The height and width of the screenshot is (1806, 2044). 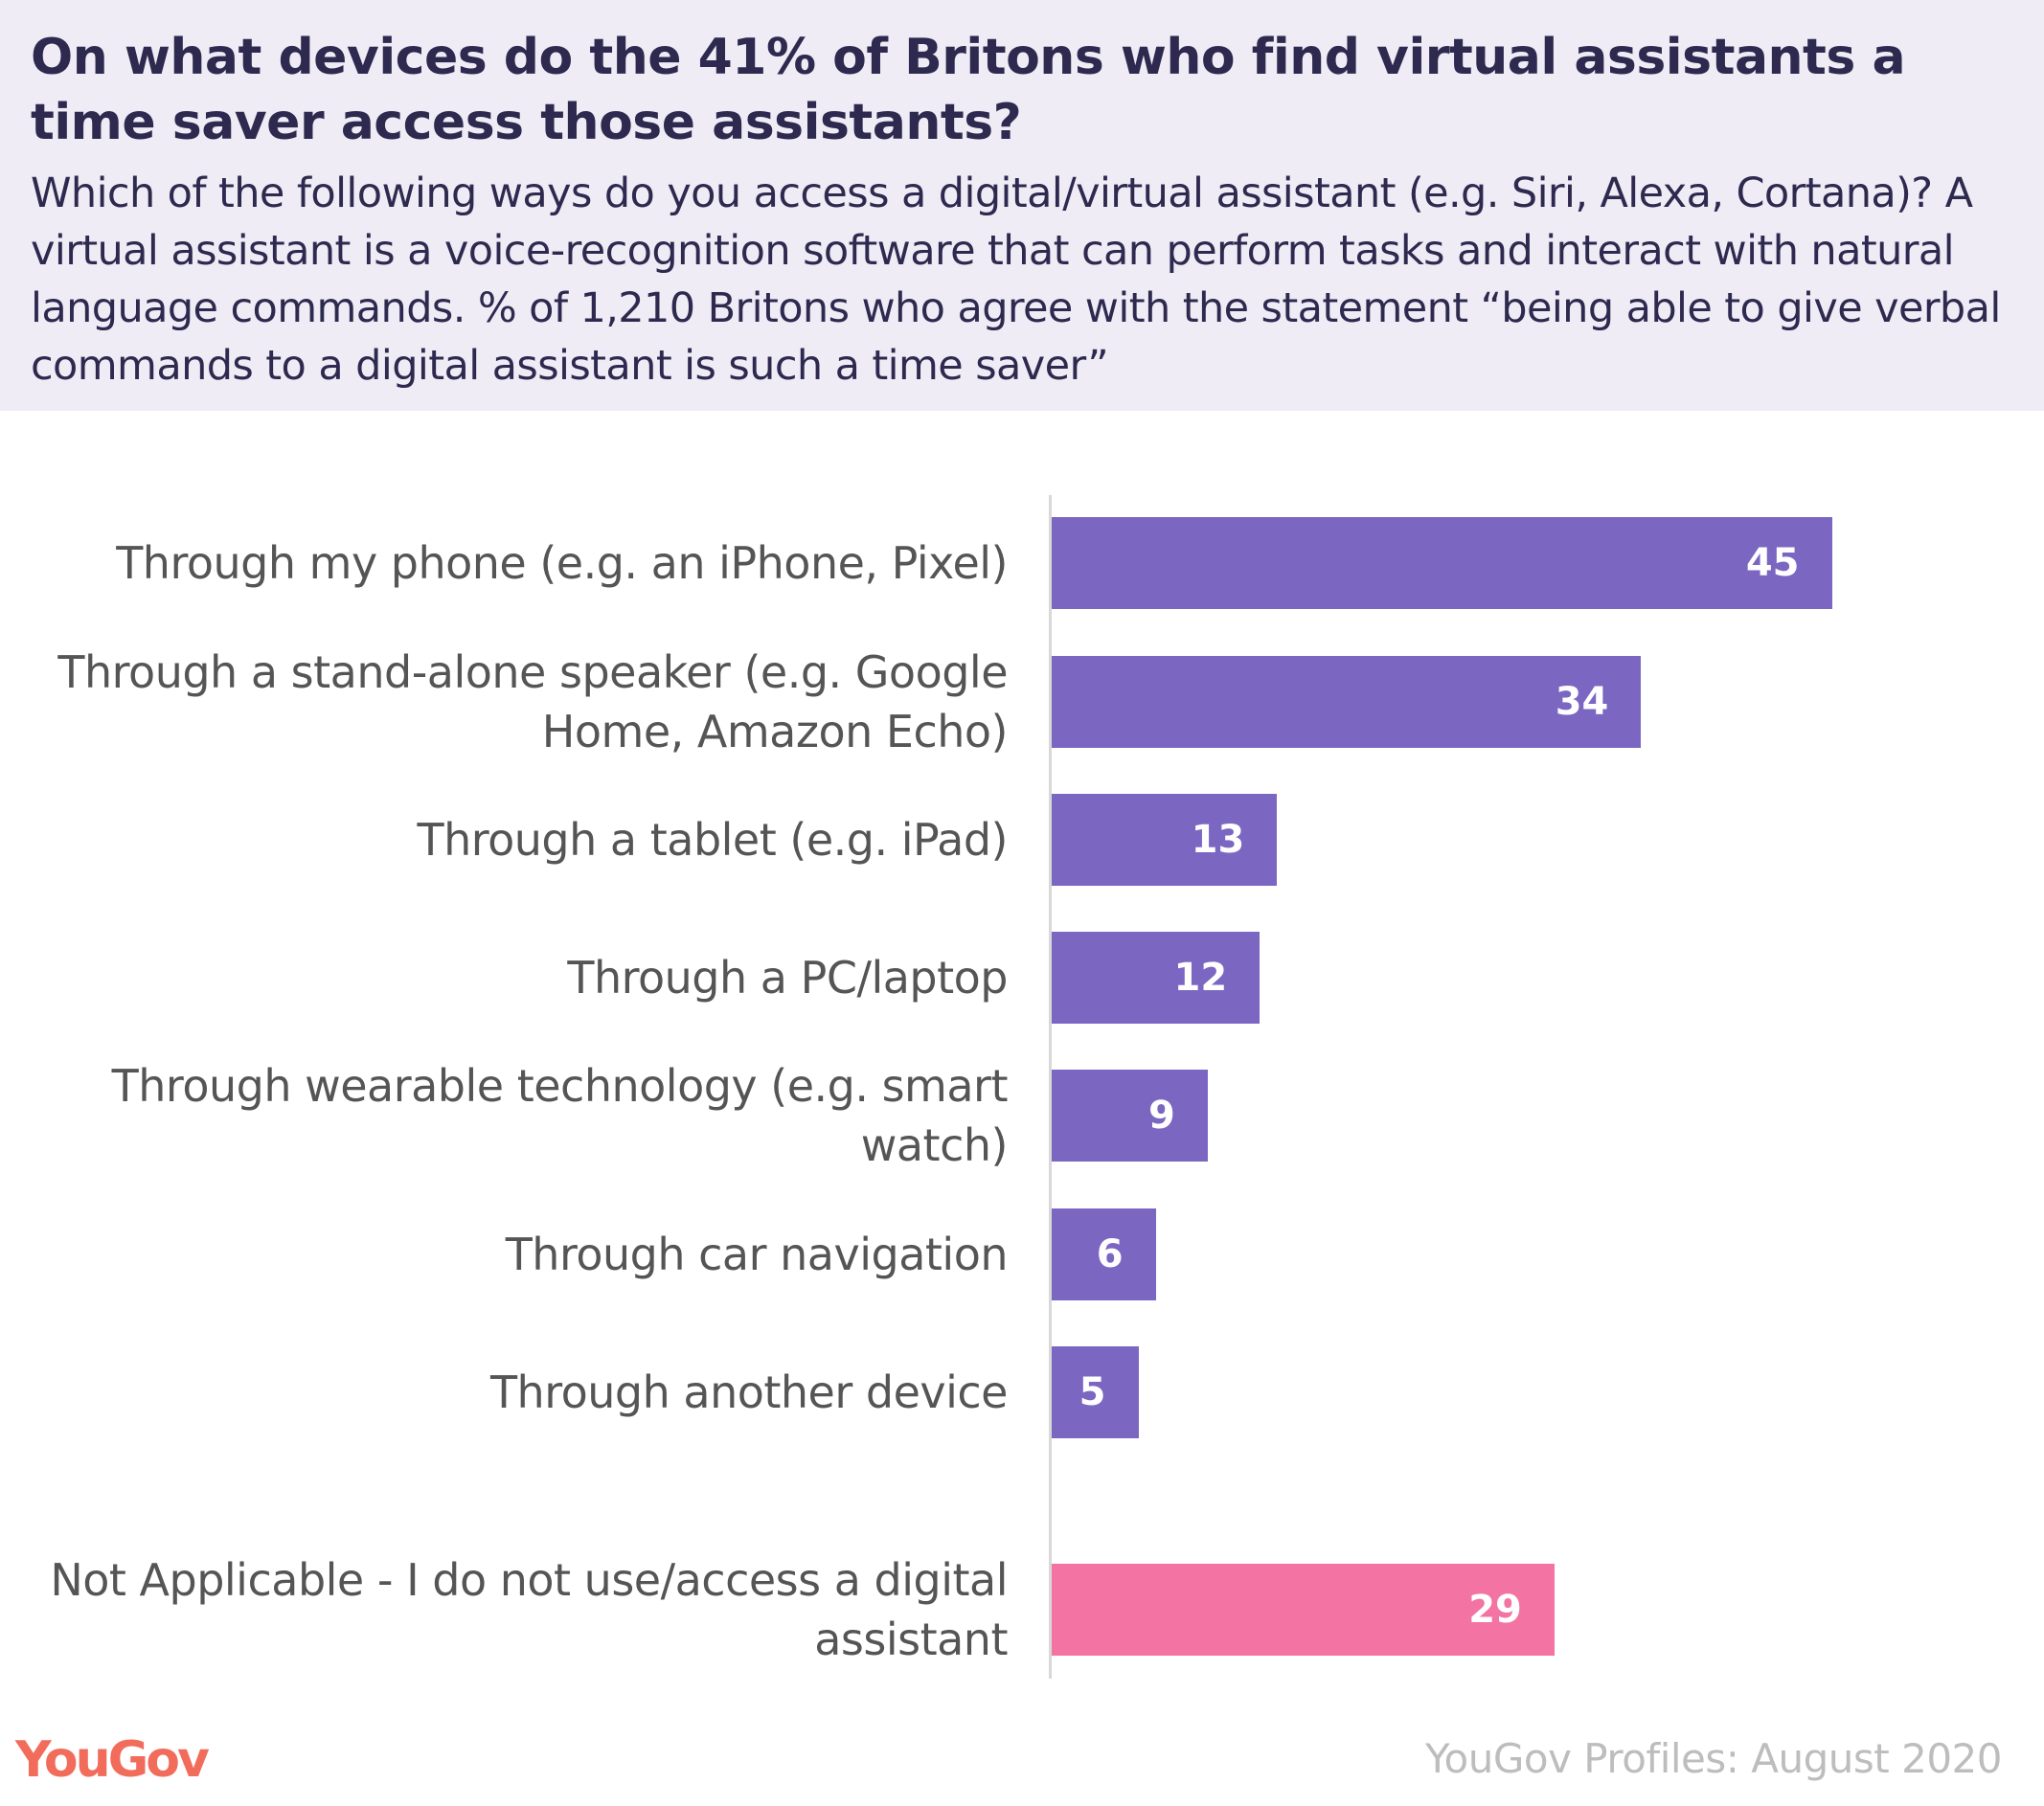 I want to click on category-label-text: Through a PC/laptop, so click(x=788, y=978).